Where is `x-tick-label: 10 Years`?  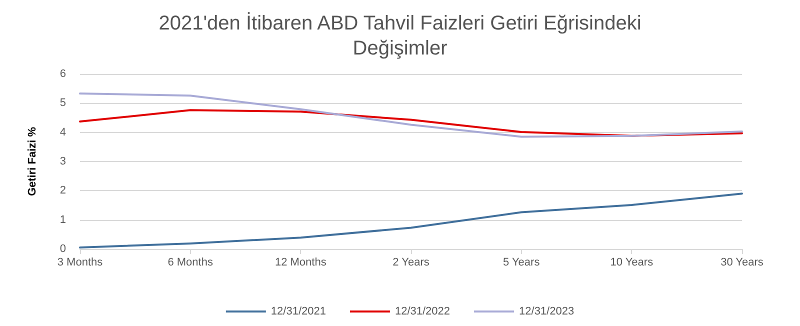 x-tick-label: 10 Years is located at coordinates (632, 262).